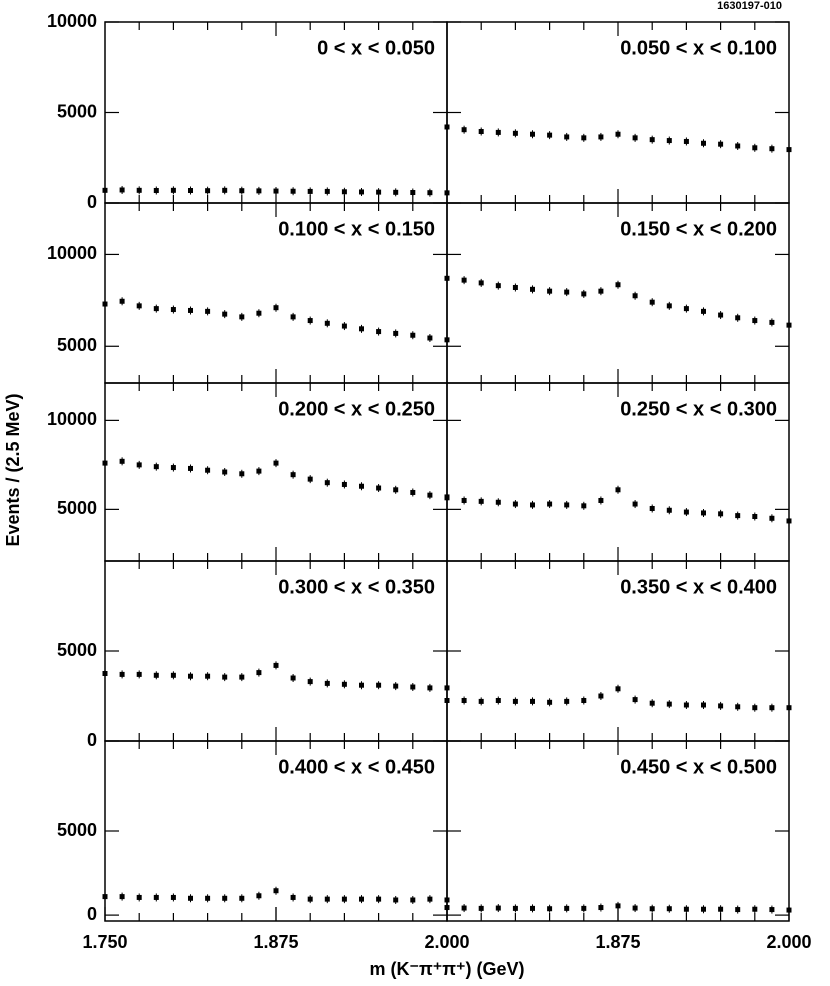 The width and height of the screenshot is (830, 986). I want to click on panel-title: 0.450 < x < 0.500, so click(698, 767).